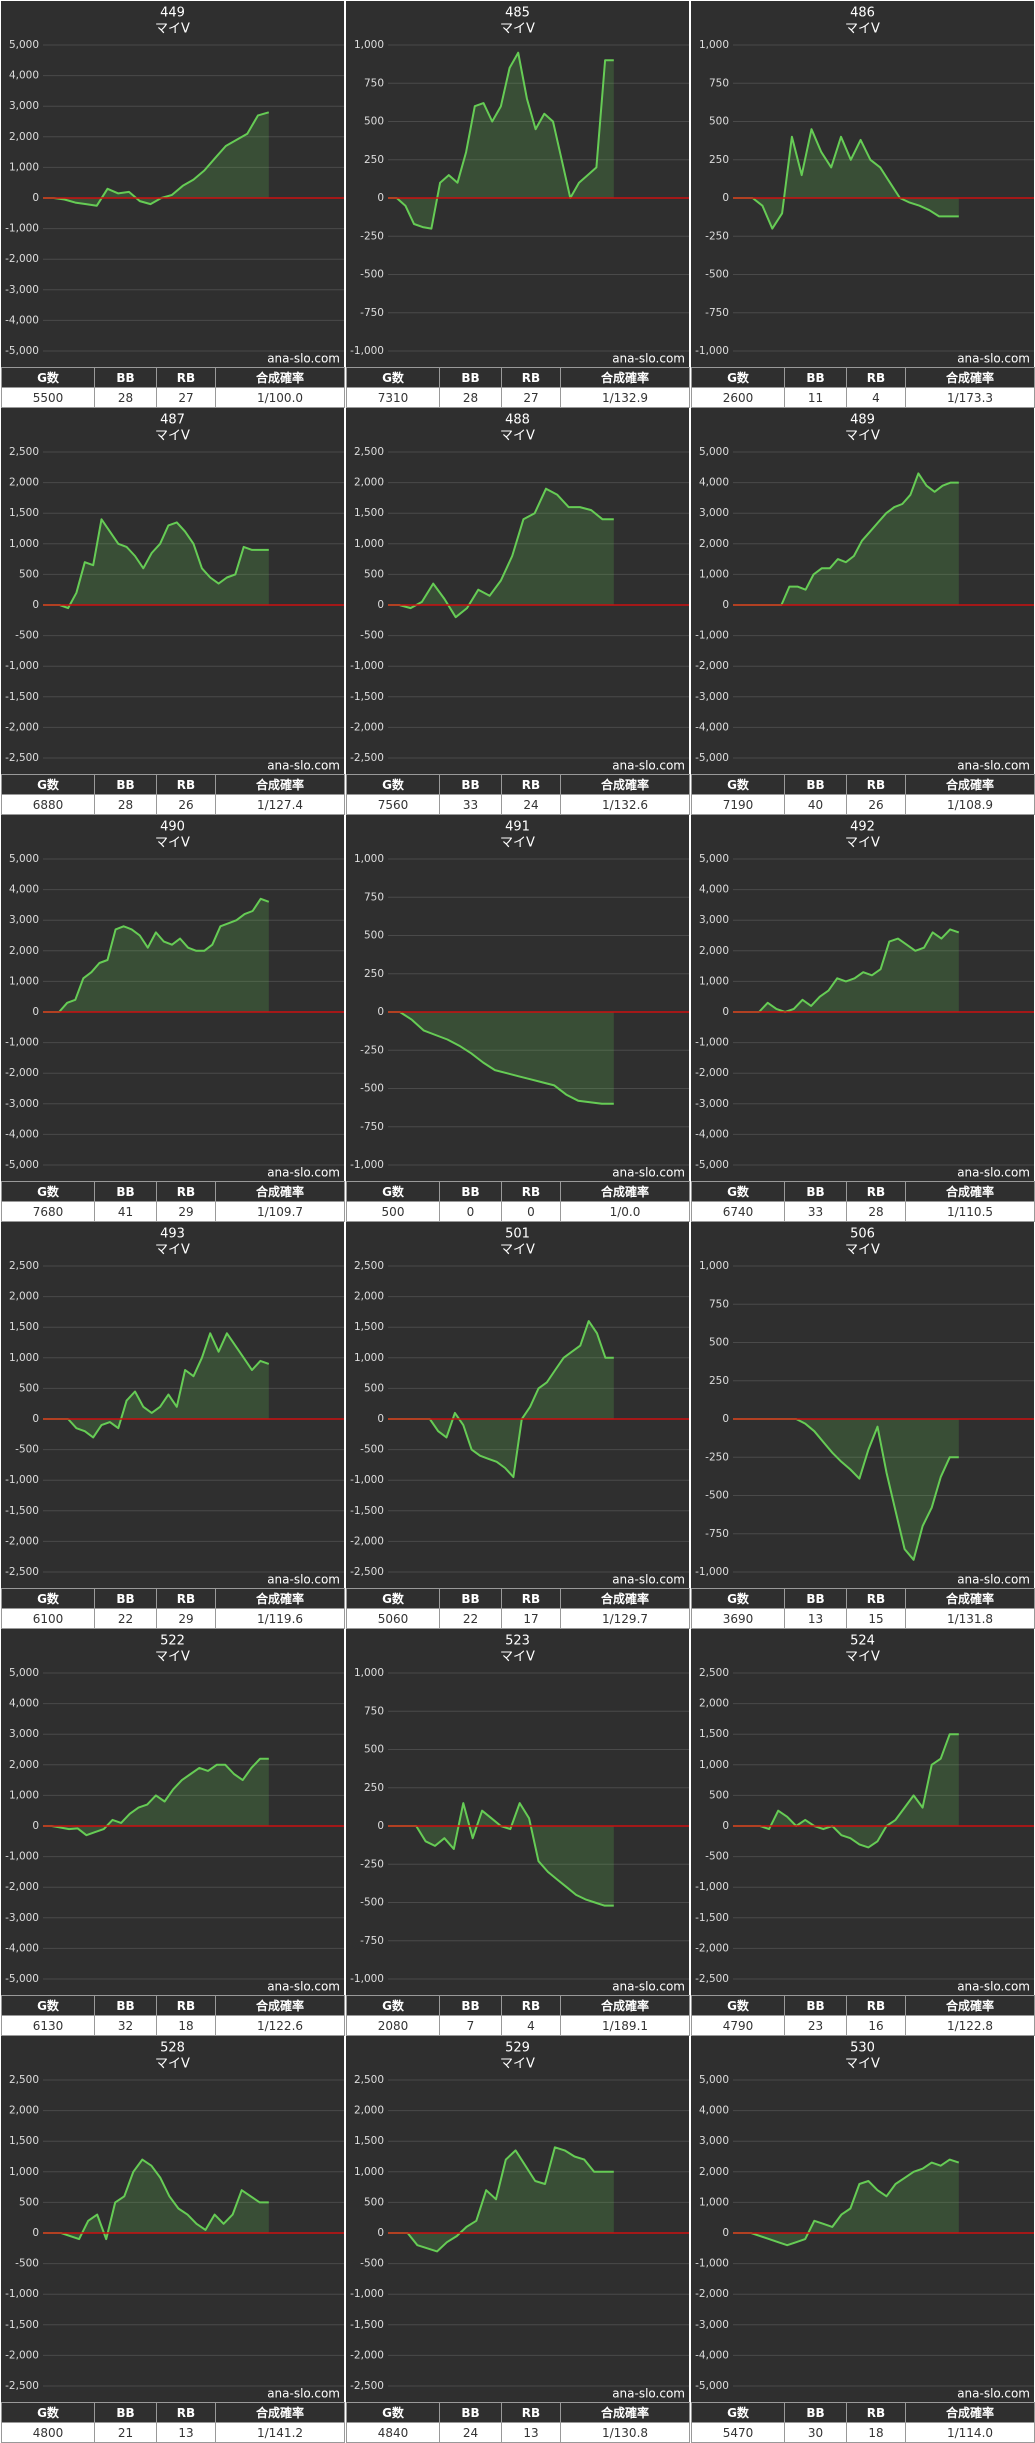 The image size is (1035, 2443). I want to click on stats-table: G数 BB RB 合成確率 4790 23 16 1/122.8, so click(863, 2015).